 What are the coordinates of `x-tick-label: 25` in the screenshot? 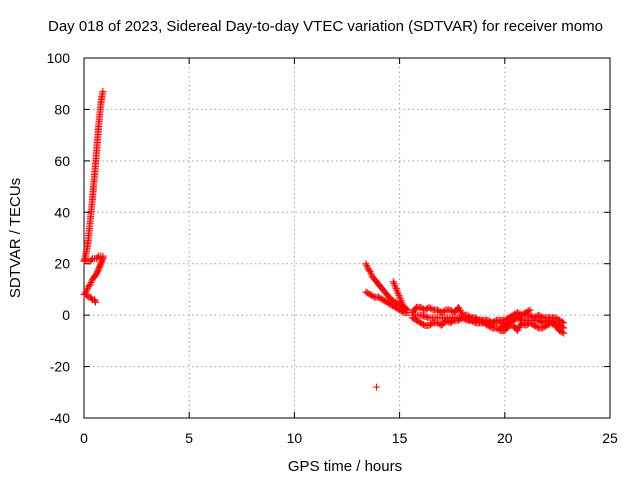 It's located at (610, 438).